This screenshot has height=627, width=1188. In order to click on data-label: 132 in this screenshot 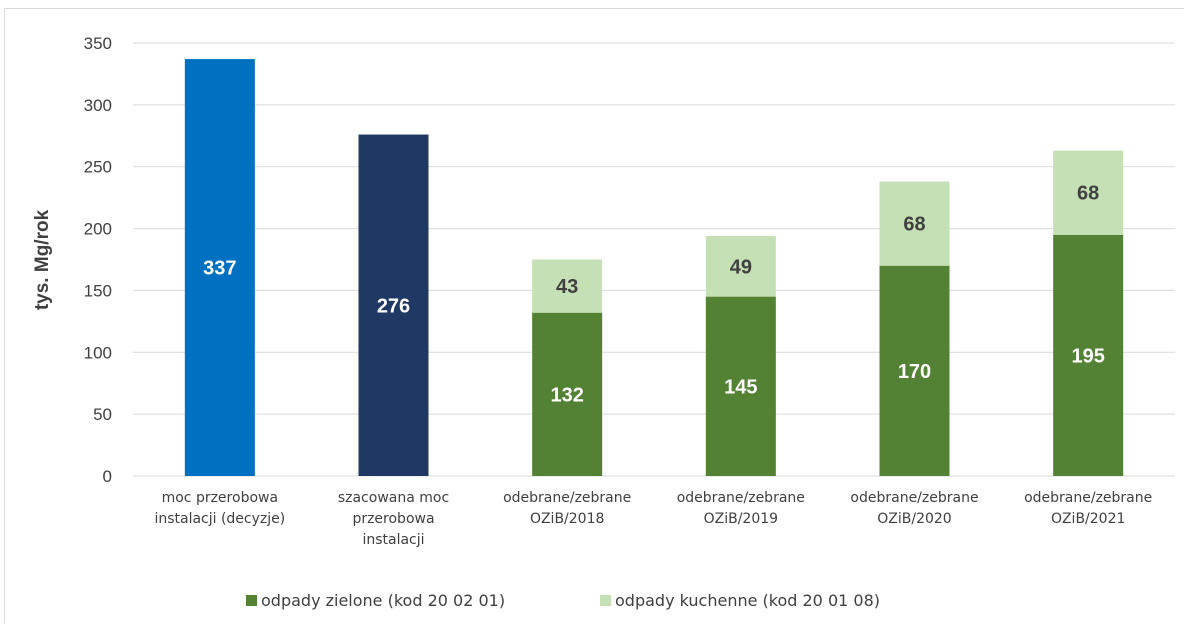, I will do `click(566, 395)`.